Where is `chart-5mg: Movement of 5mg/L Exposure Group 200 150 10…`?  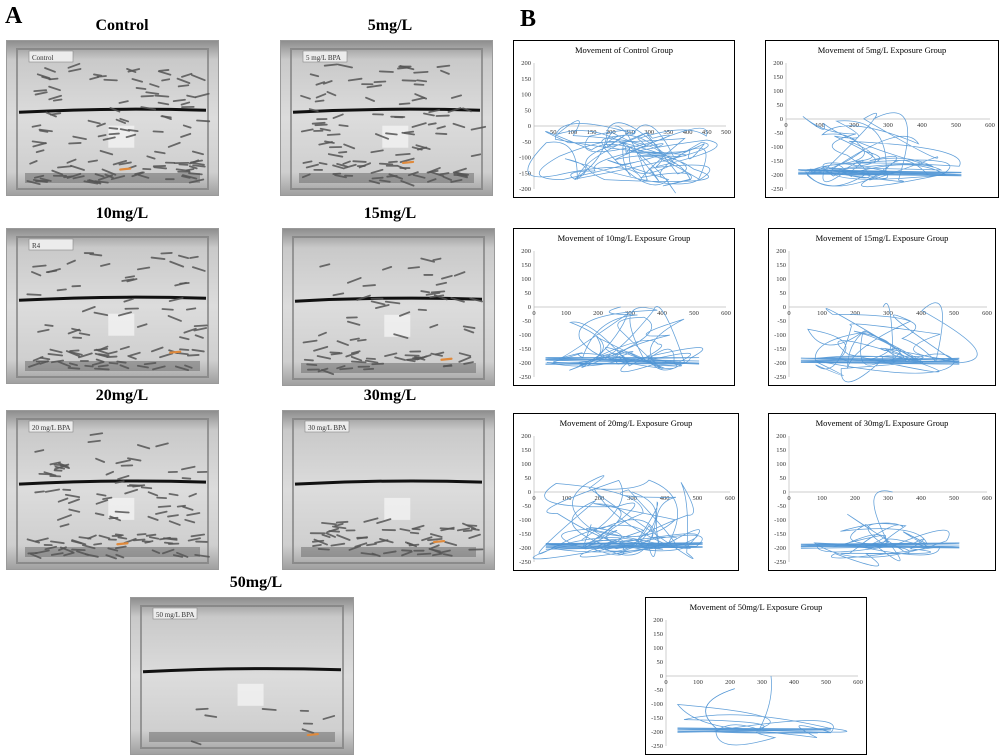 chart-5mg: Movement of 5mg/L Exposure Group 200 150 10… is located at coordinates (882, 119).